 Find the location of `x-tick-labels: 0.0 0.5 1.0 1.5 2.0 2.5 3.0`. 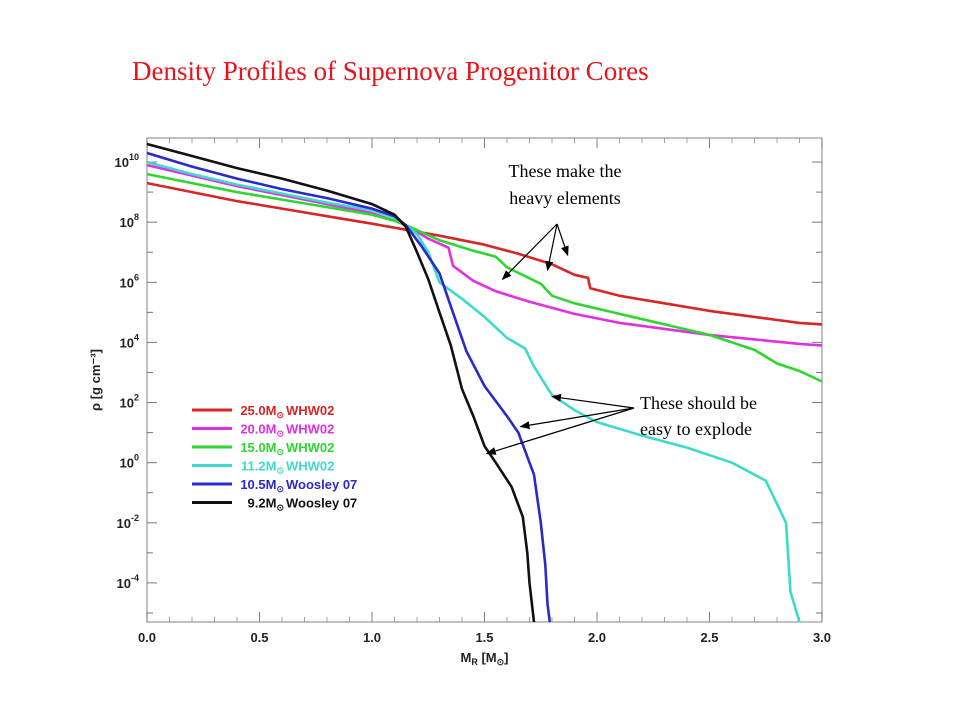

x-tick-labels: 0.0 0.5 1.0 1.5 2.0 2.5 3.0 is located at coordinates (484, 637).